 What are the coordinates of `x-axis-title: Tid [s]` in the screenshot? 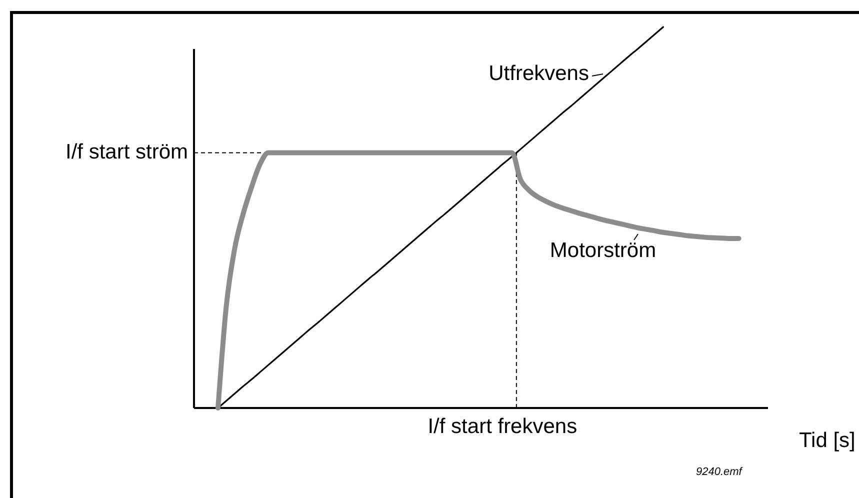 It's located at (827, 440).